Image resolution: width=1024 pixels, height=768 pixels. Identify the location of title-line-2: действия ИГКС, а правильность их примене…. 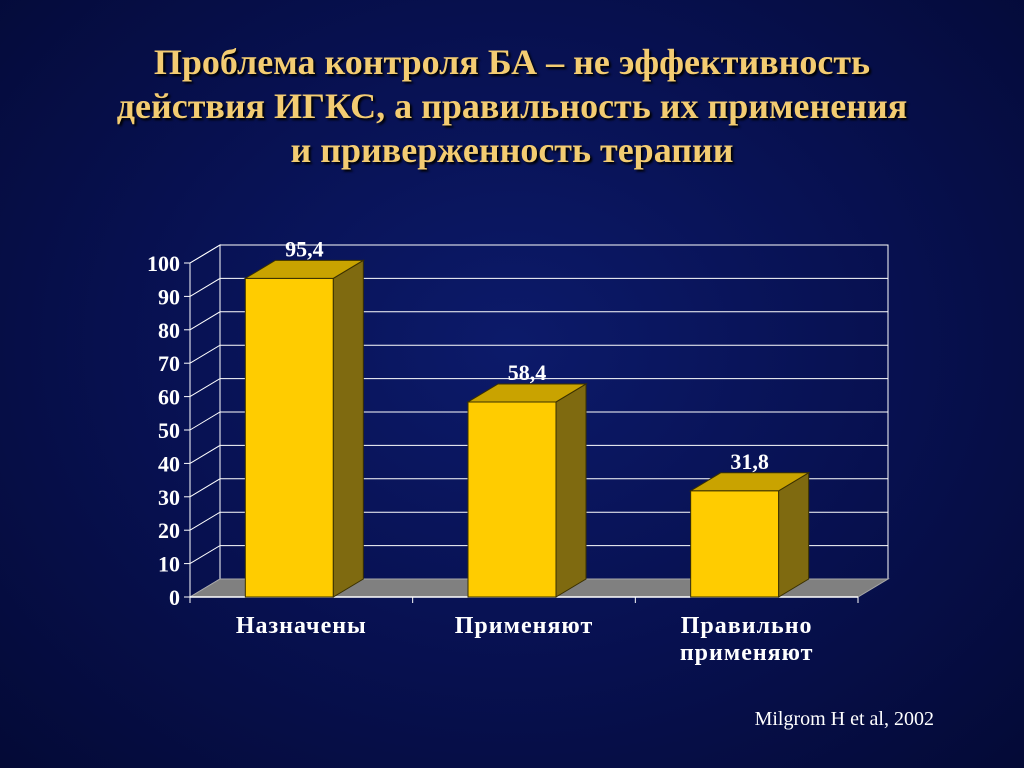
(512, 106).